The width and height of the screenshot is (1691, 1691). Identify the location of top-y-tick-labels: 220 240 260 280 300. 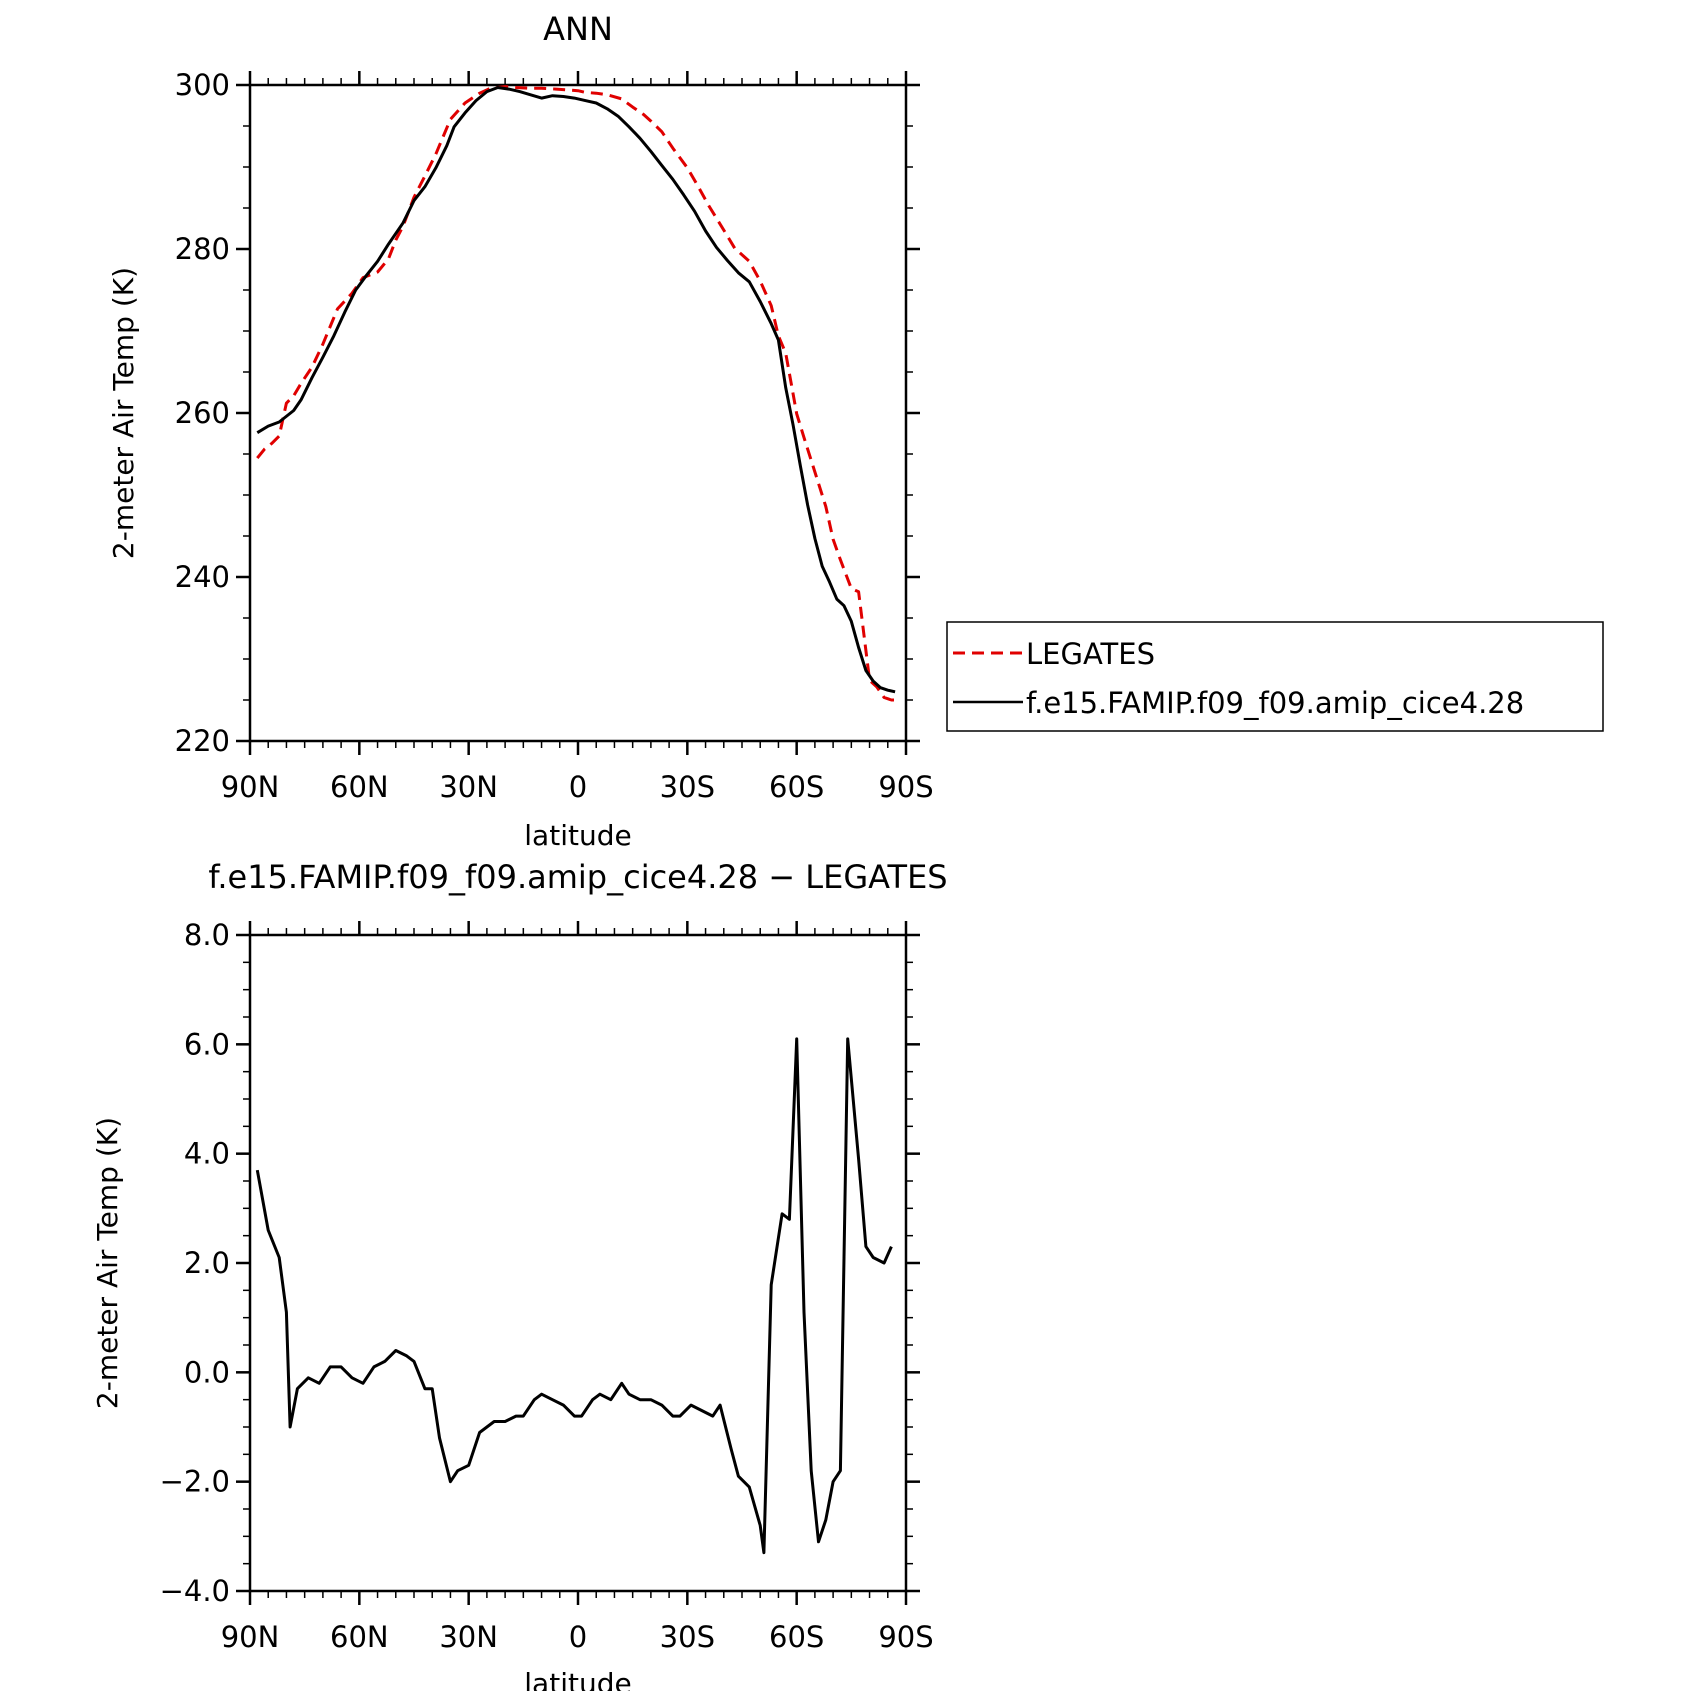
(202, 413).